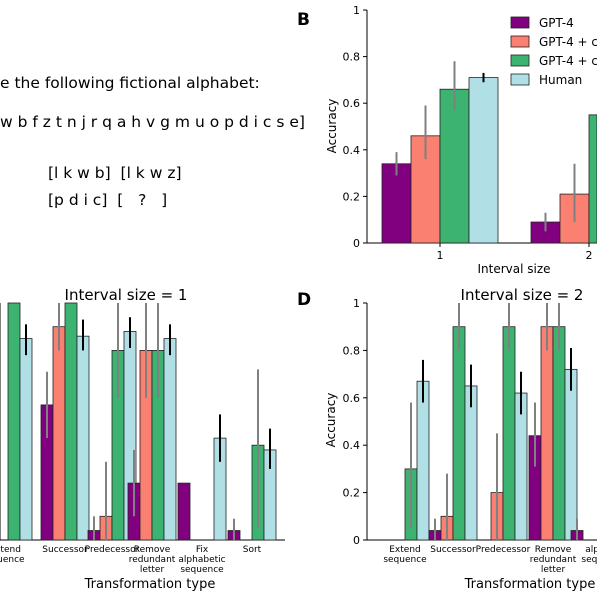 This screenshot has height=597, width=597. I want to click on panel-c-category-label: Predecessor, so click(112, 550).